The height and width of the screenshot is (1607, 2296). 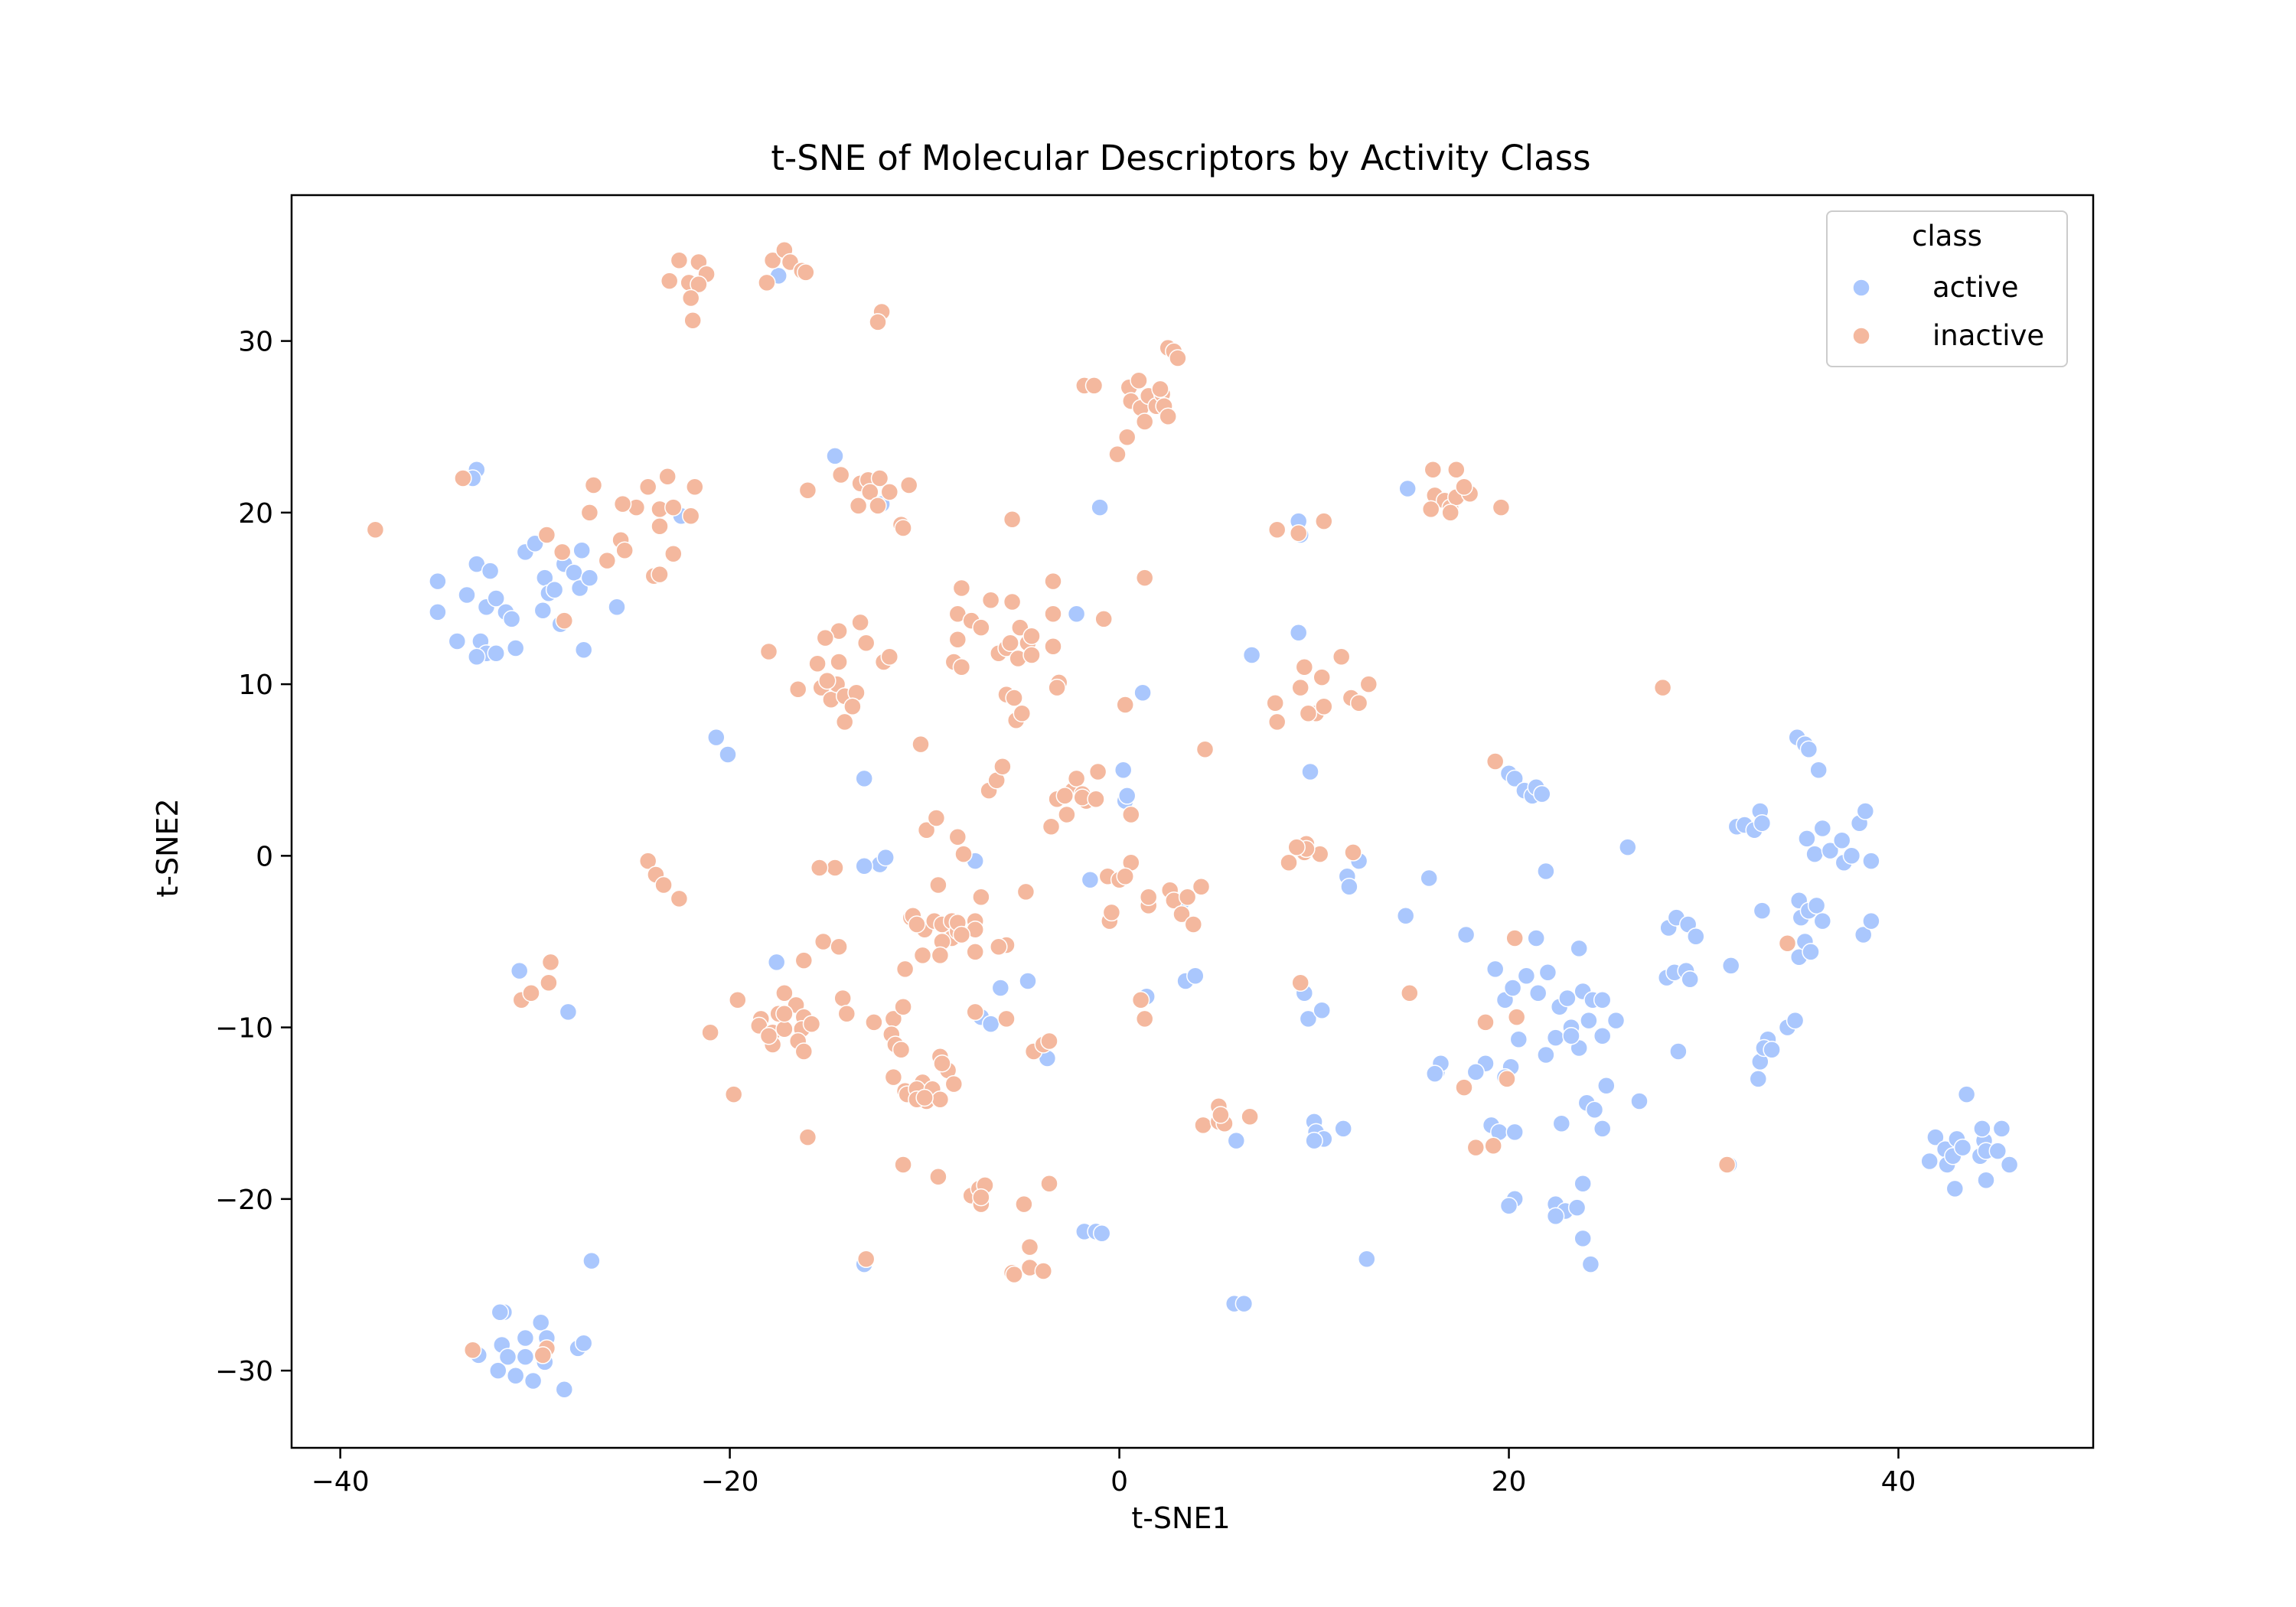 What do you see at coordinates (1988, 335) in the screenshot?
I see `legend-label-inactive: inactive` at bounding box center [1988, 335].